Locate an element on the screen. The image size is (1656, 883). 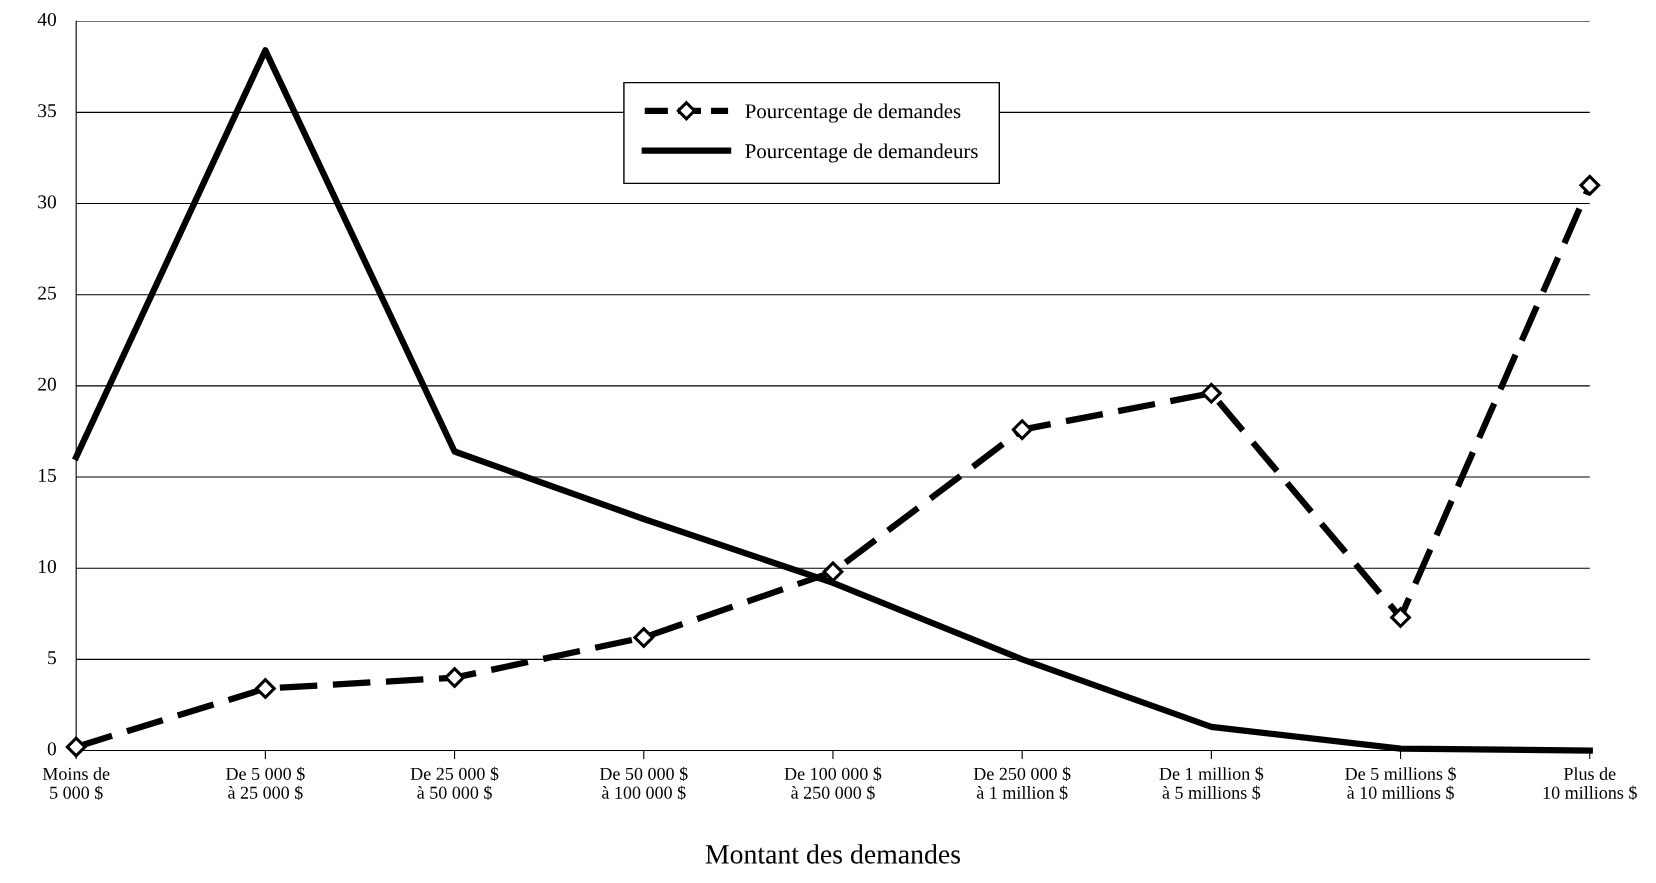
x-tick-label: De 25 000 $ à 50 000 $ is located at coordinates (454, 783).